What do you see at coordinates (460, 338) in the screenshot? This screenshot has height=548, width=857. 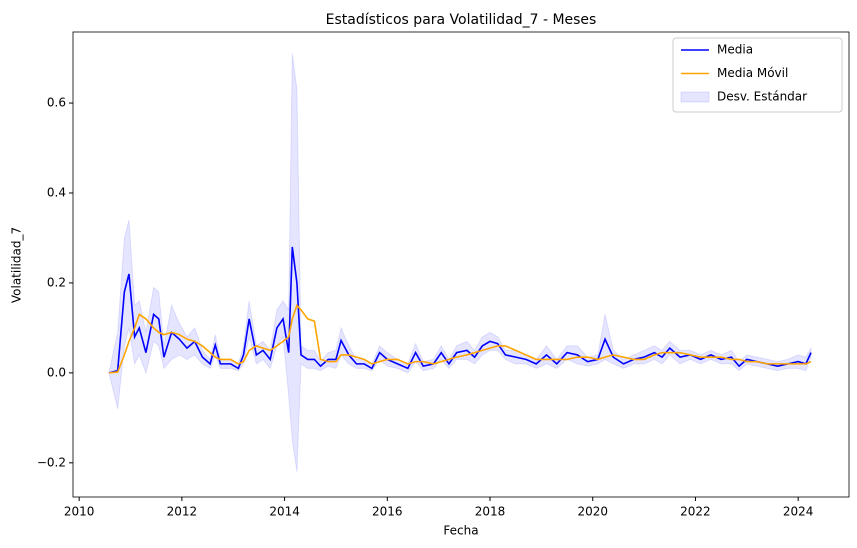 I see `series-line` at bounding box center [460, 338].